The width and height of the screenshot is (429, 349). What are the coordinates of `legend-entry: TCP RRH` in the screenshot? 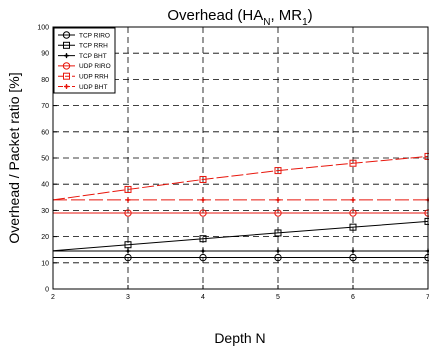 It's located at (83, 45).